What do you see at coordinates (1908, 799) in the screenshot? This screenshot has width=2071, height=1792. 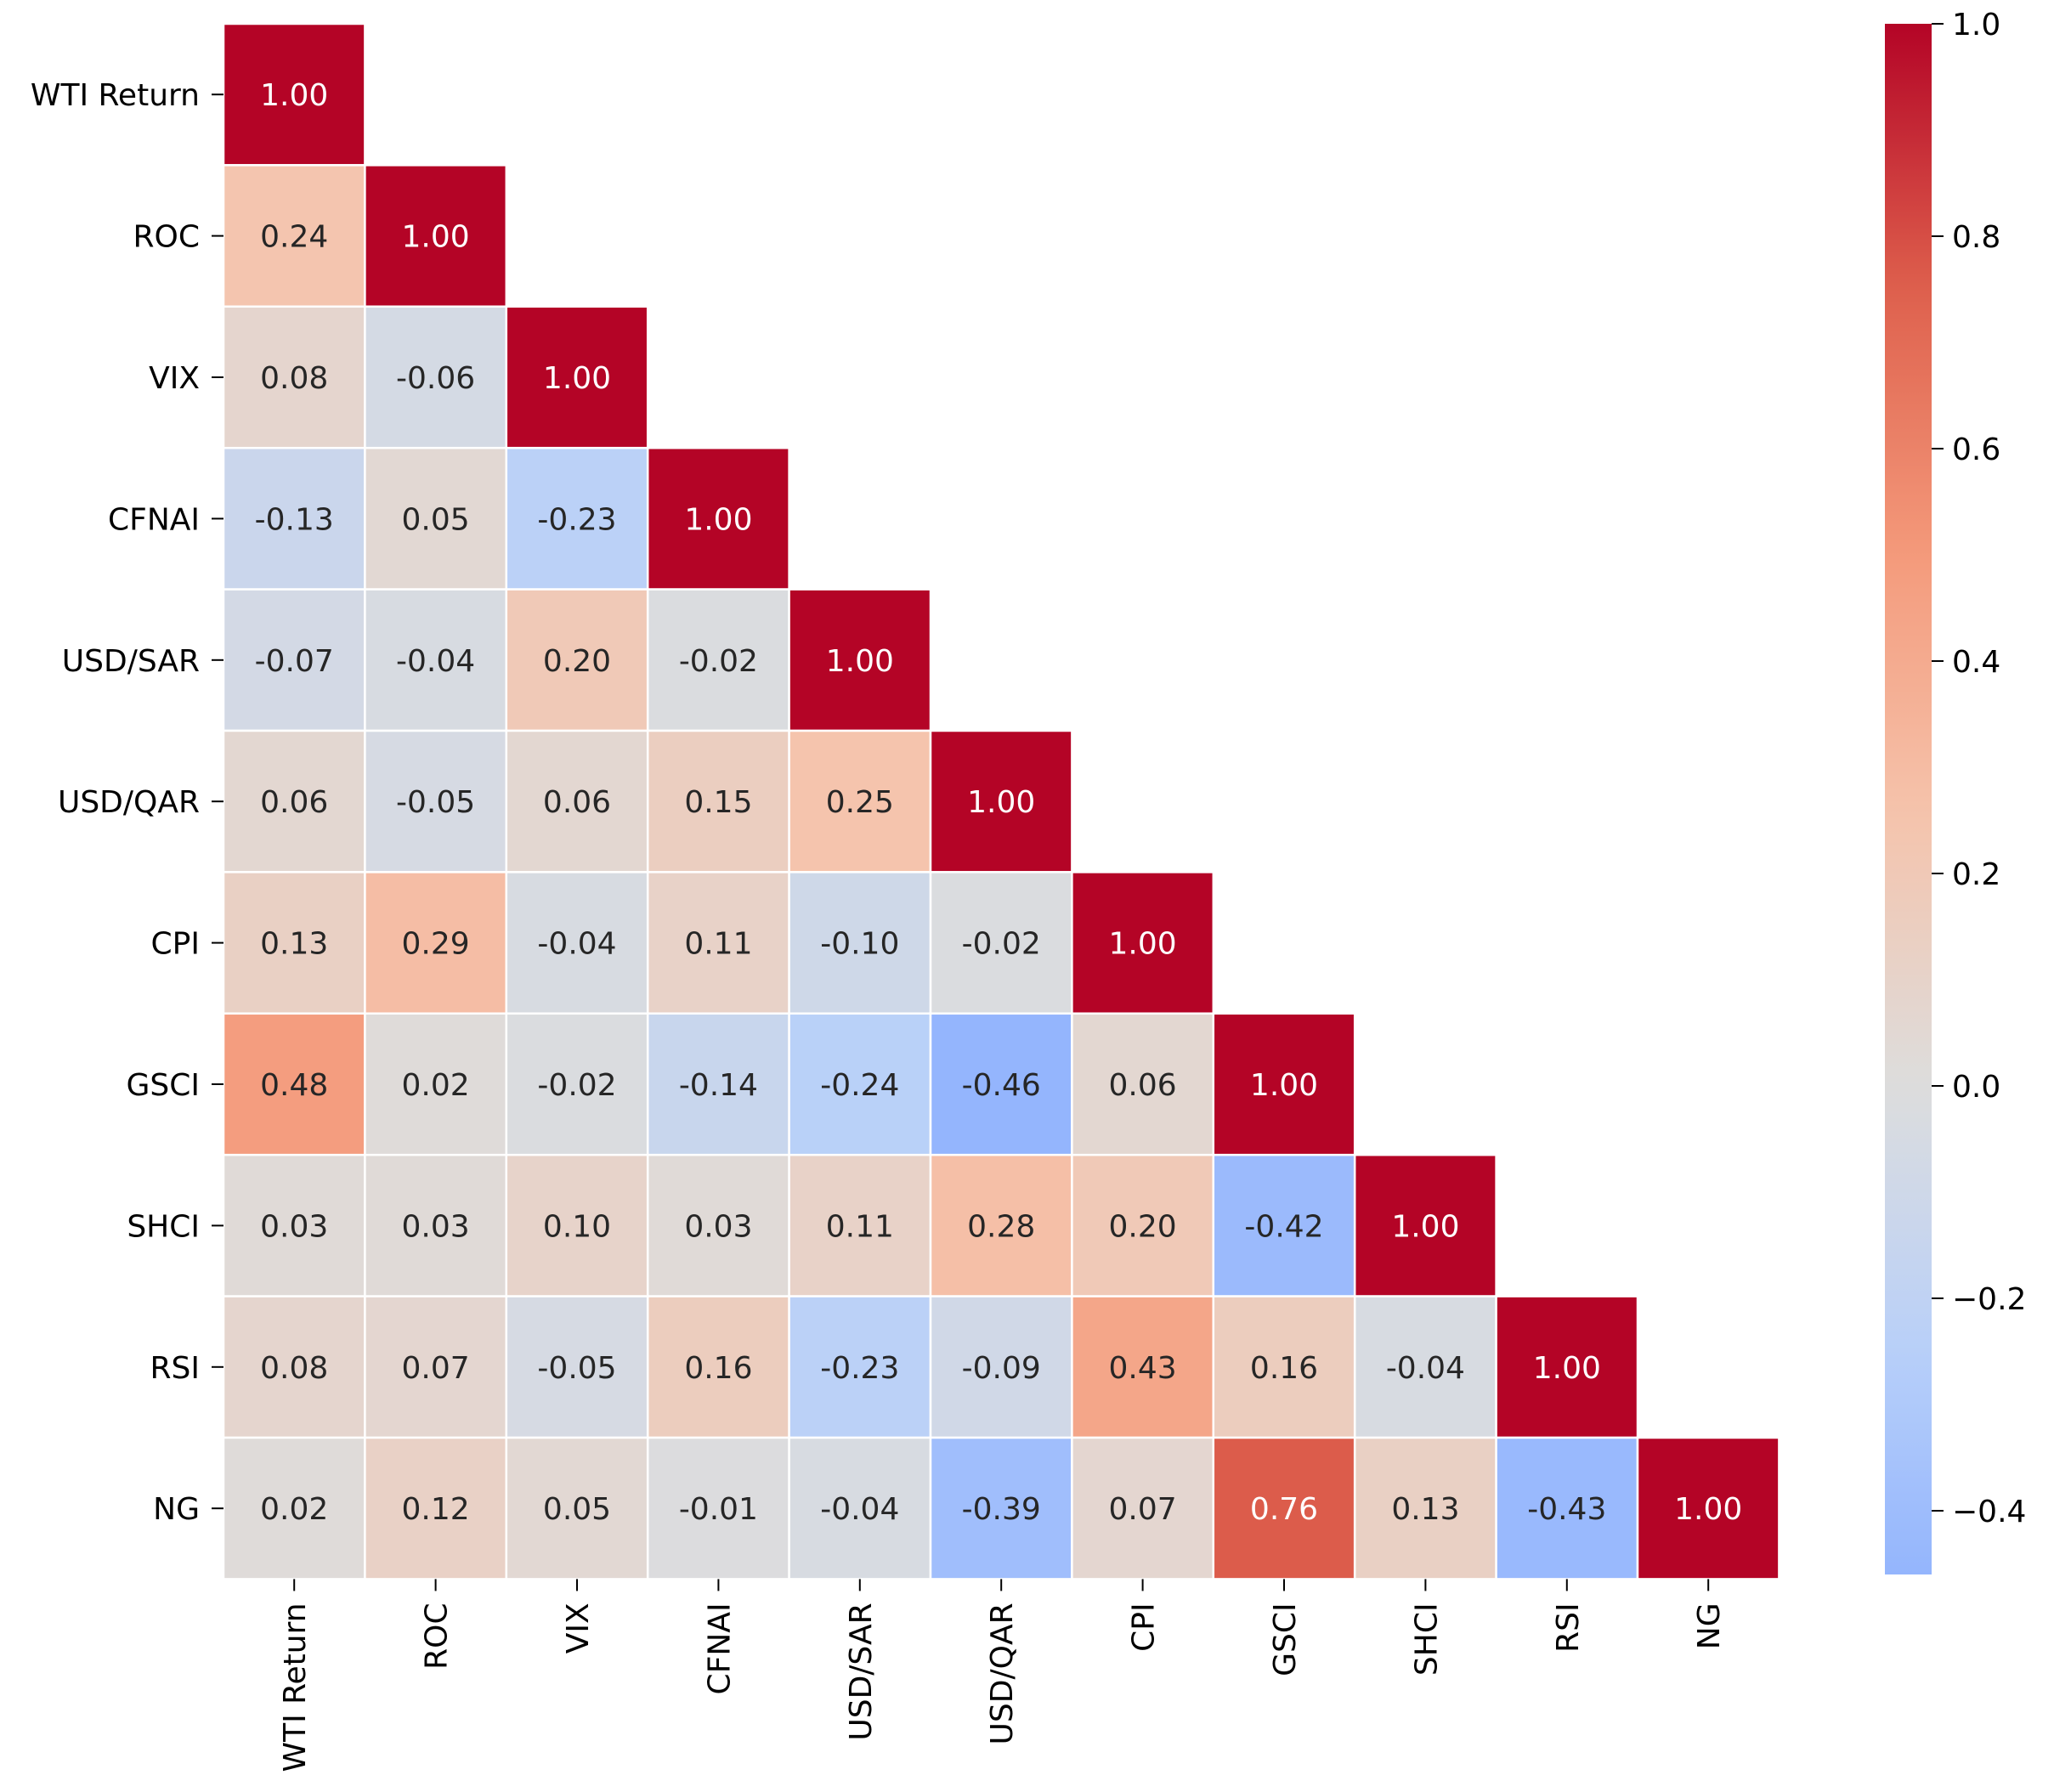 I see `colorbar-gradient` at bounding box center [1908, 799].